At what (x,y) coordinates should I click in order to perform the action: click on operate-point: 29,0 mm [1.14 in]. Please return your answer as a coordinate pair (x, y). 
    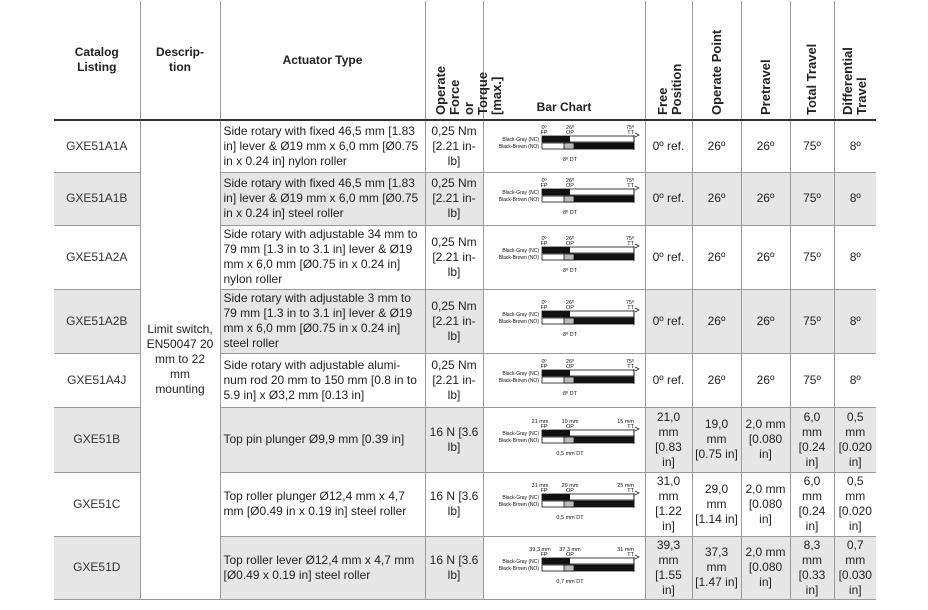
    Looking at the image, I should click on (717, 504).